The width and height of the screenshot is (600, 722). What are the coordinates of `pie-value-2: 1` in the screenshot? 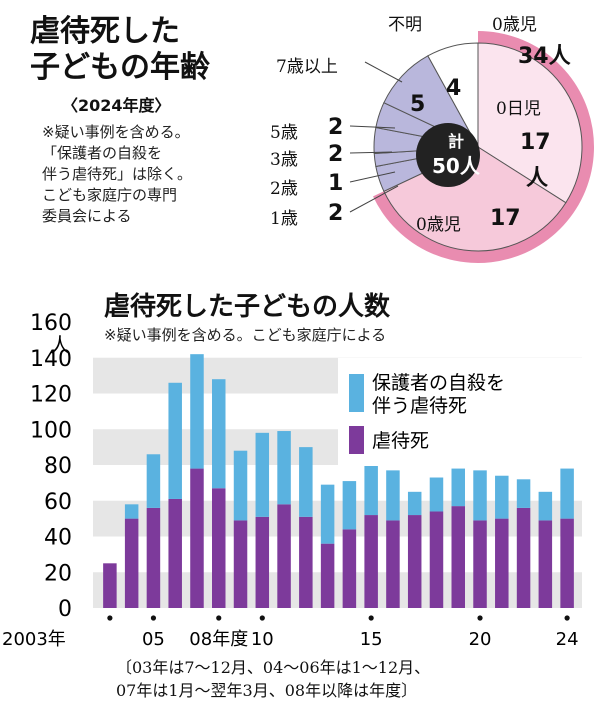 It's located at (336, 183).